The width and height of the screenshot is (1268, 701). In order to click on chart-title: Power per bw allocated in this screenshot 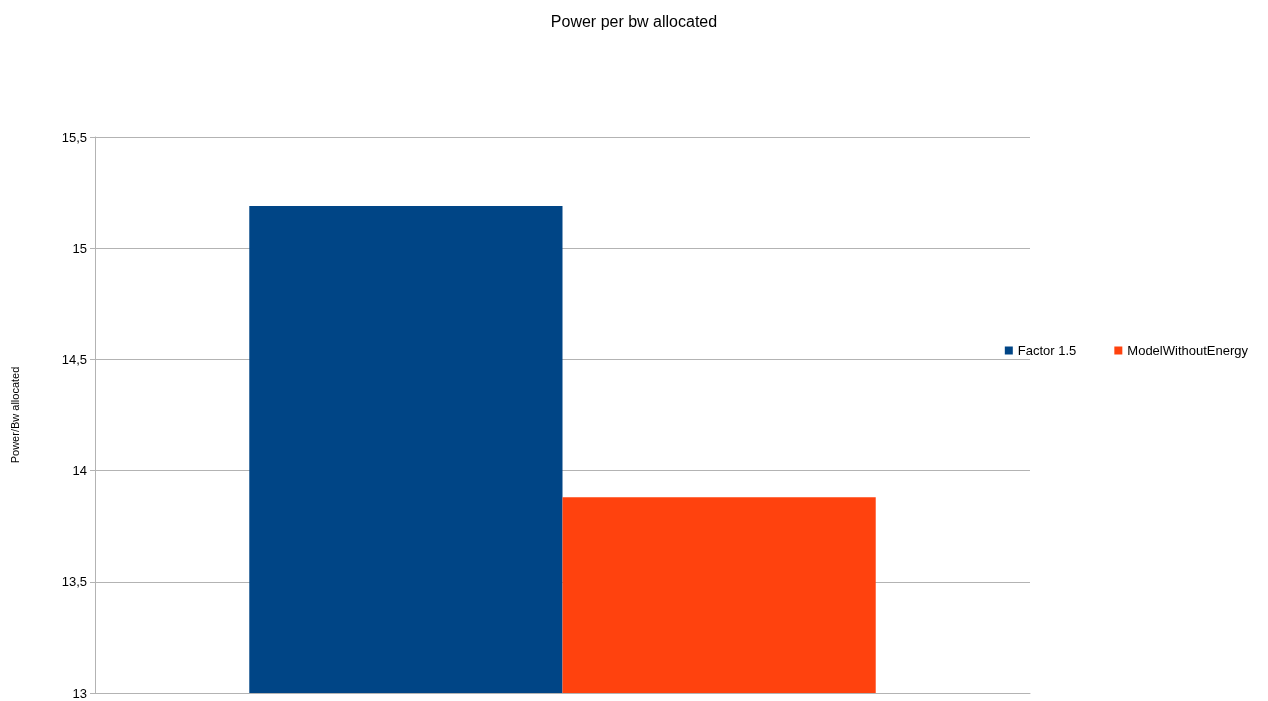, I will do `click(634, 21)`.